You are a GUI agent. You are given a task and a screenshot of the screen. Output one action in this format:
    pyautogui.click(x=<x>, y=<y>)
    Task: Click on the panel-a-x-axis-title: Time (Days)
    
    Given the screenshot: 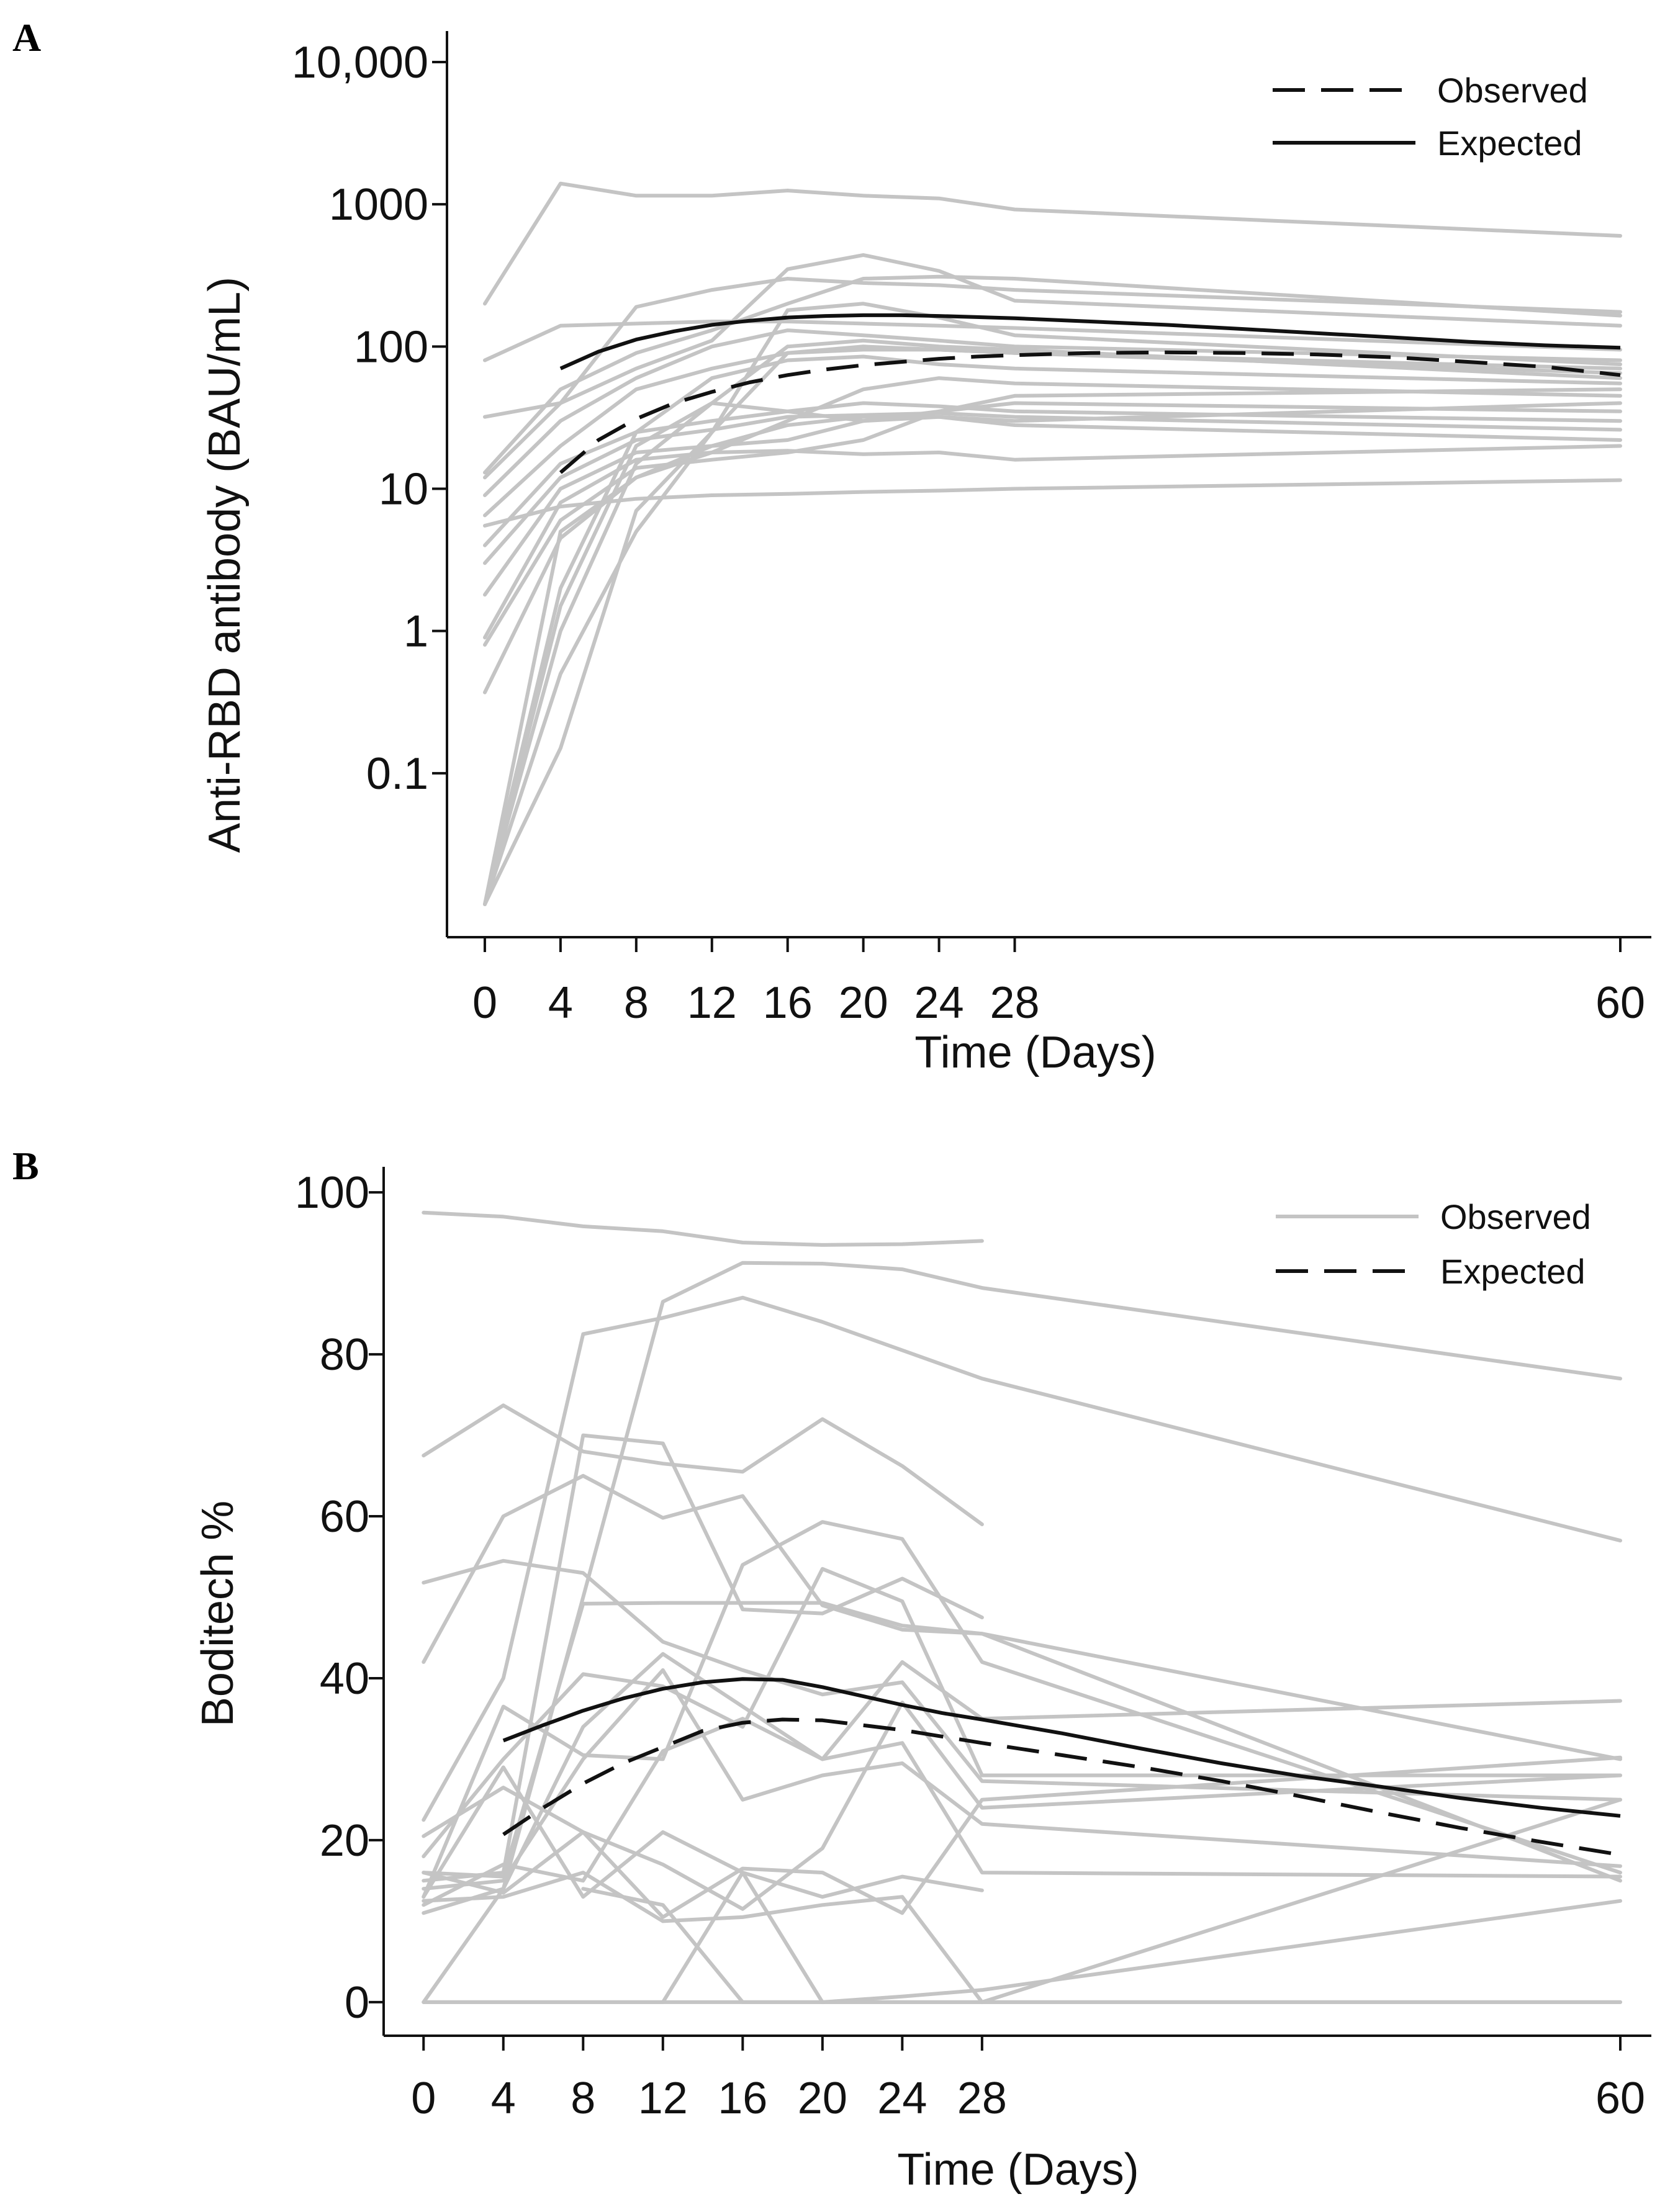 What is the action you would take?
    pyautogui.click(x=1035, y=1052)
    